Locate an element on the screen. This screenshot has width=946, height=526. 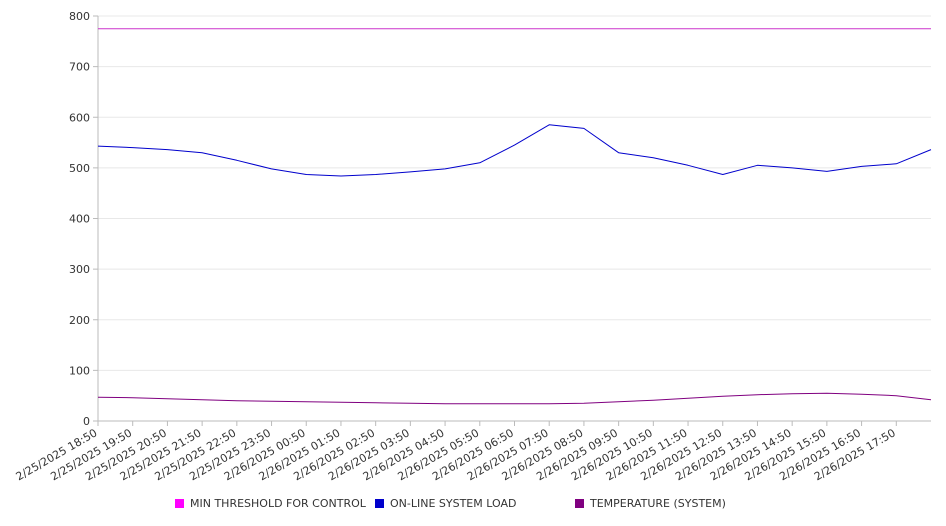
legend-item-system-load: ON-LINE SYSTEM LOAD is located at coordinates (445, 503).